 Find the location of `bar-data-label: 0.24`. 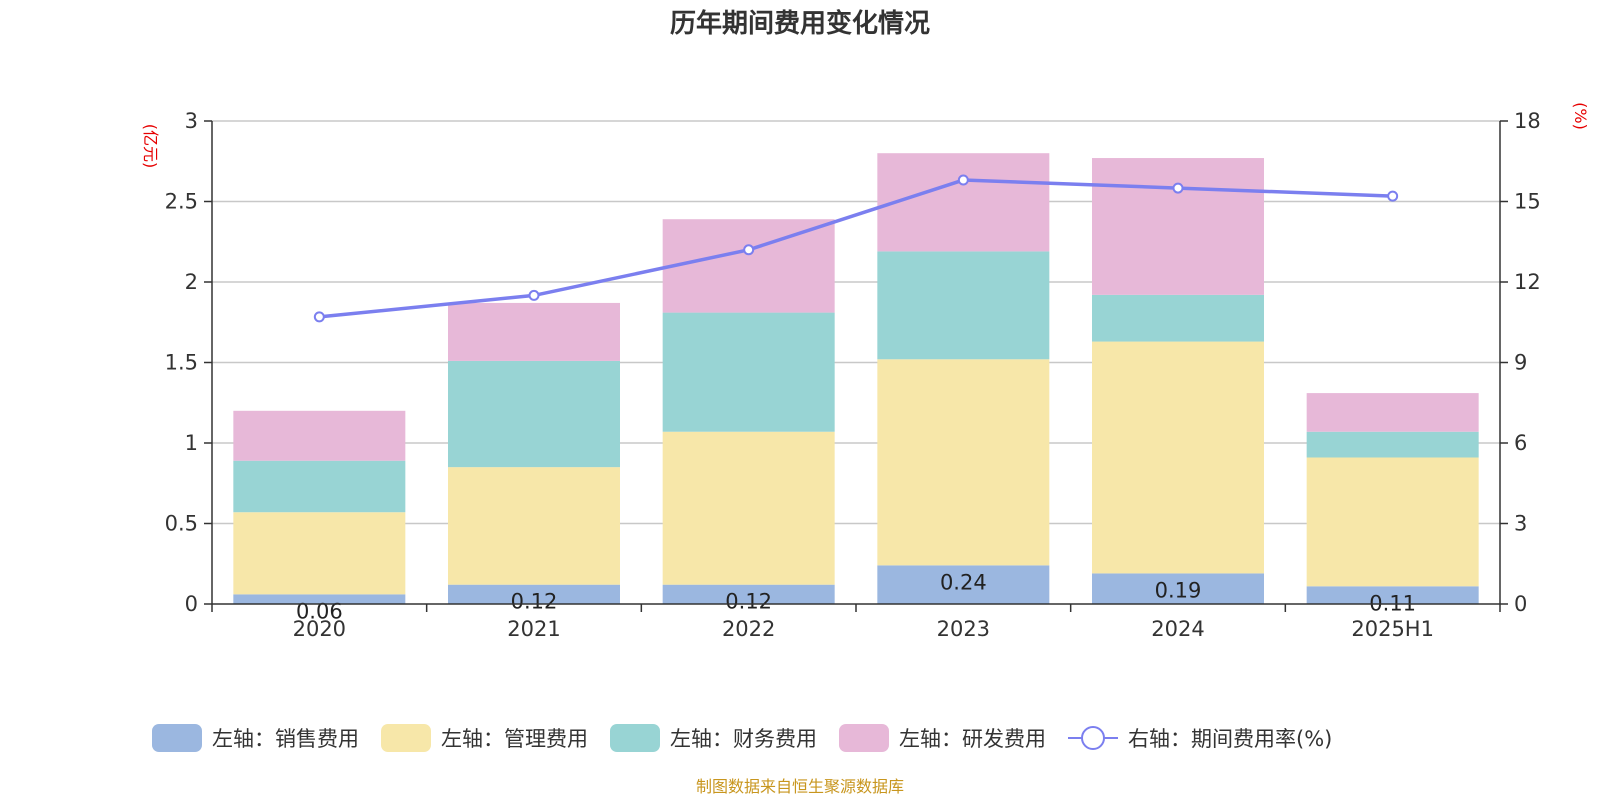

bar-data-label: 0.24 is located at coordinates (963, 582).